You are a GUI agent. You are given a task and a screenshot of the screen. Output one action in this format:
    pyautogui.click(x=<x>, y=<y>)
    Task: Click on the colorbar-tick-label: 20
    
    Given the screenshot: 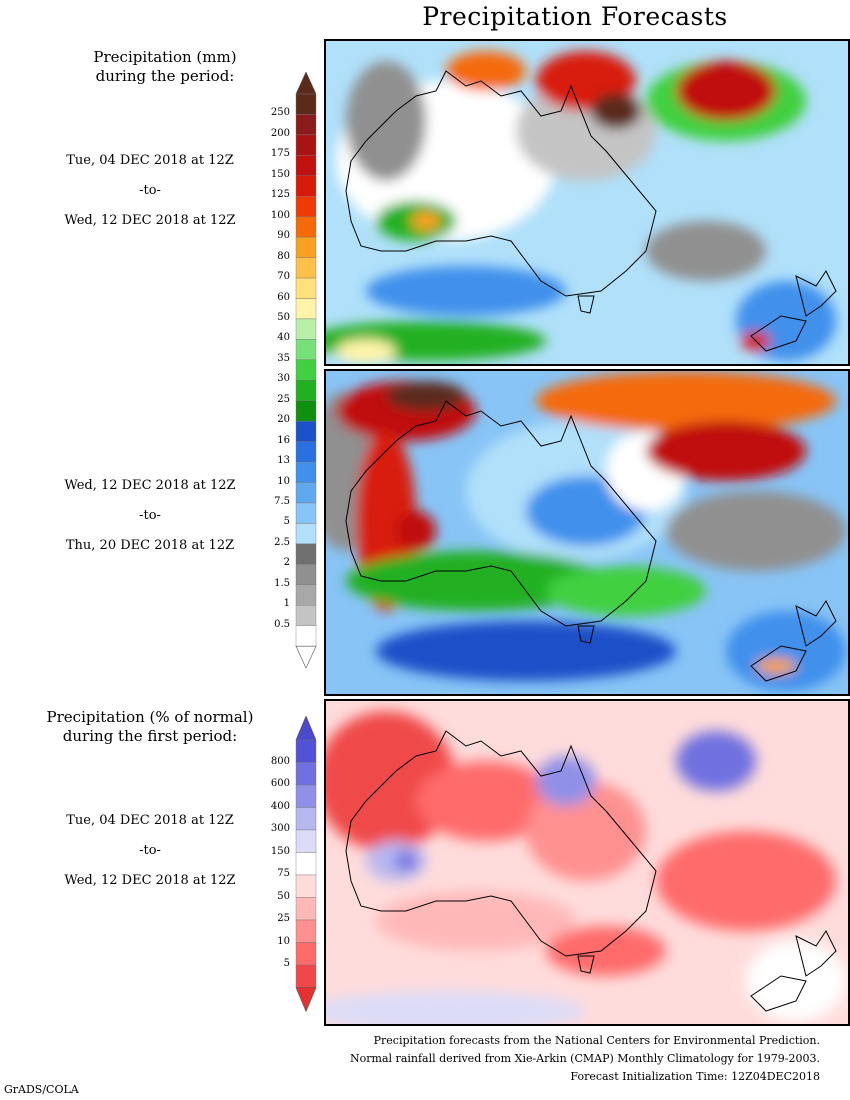 What is the action you would take?
    pyautogui.click(x=283, y=420)
    